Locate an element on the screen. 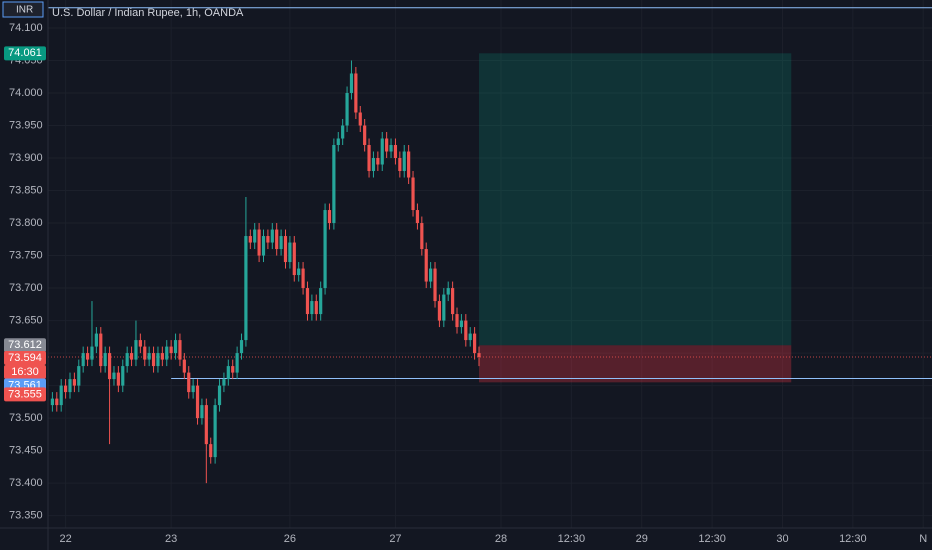 This screenshot has width=932, height=550. x-tick-label: 28 is located at coordinates (501, 539).